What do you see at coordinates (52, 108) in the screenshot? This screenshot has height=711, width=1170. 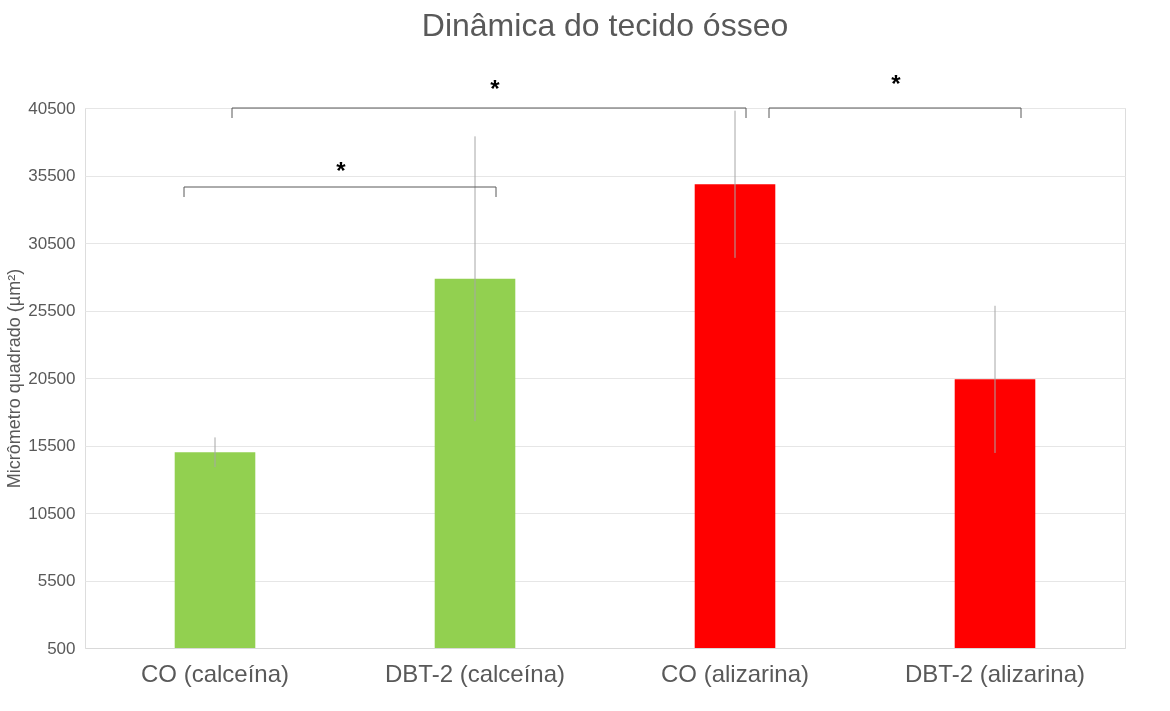 I see `y-tick-label: 40500` at bounding box center [52, 108].